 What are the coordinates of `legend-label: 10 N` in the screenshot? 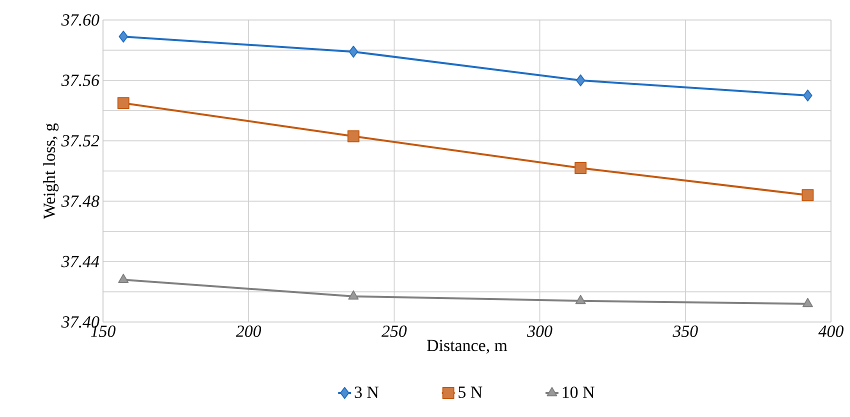 It's located at (578, 392).